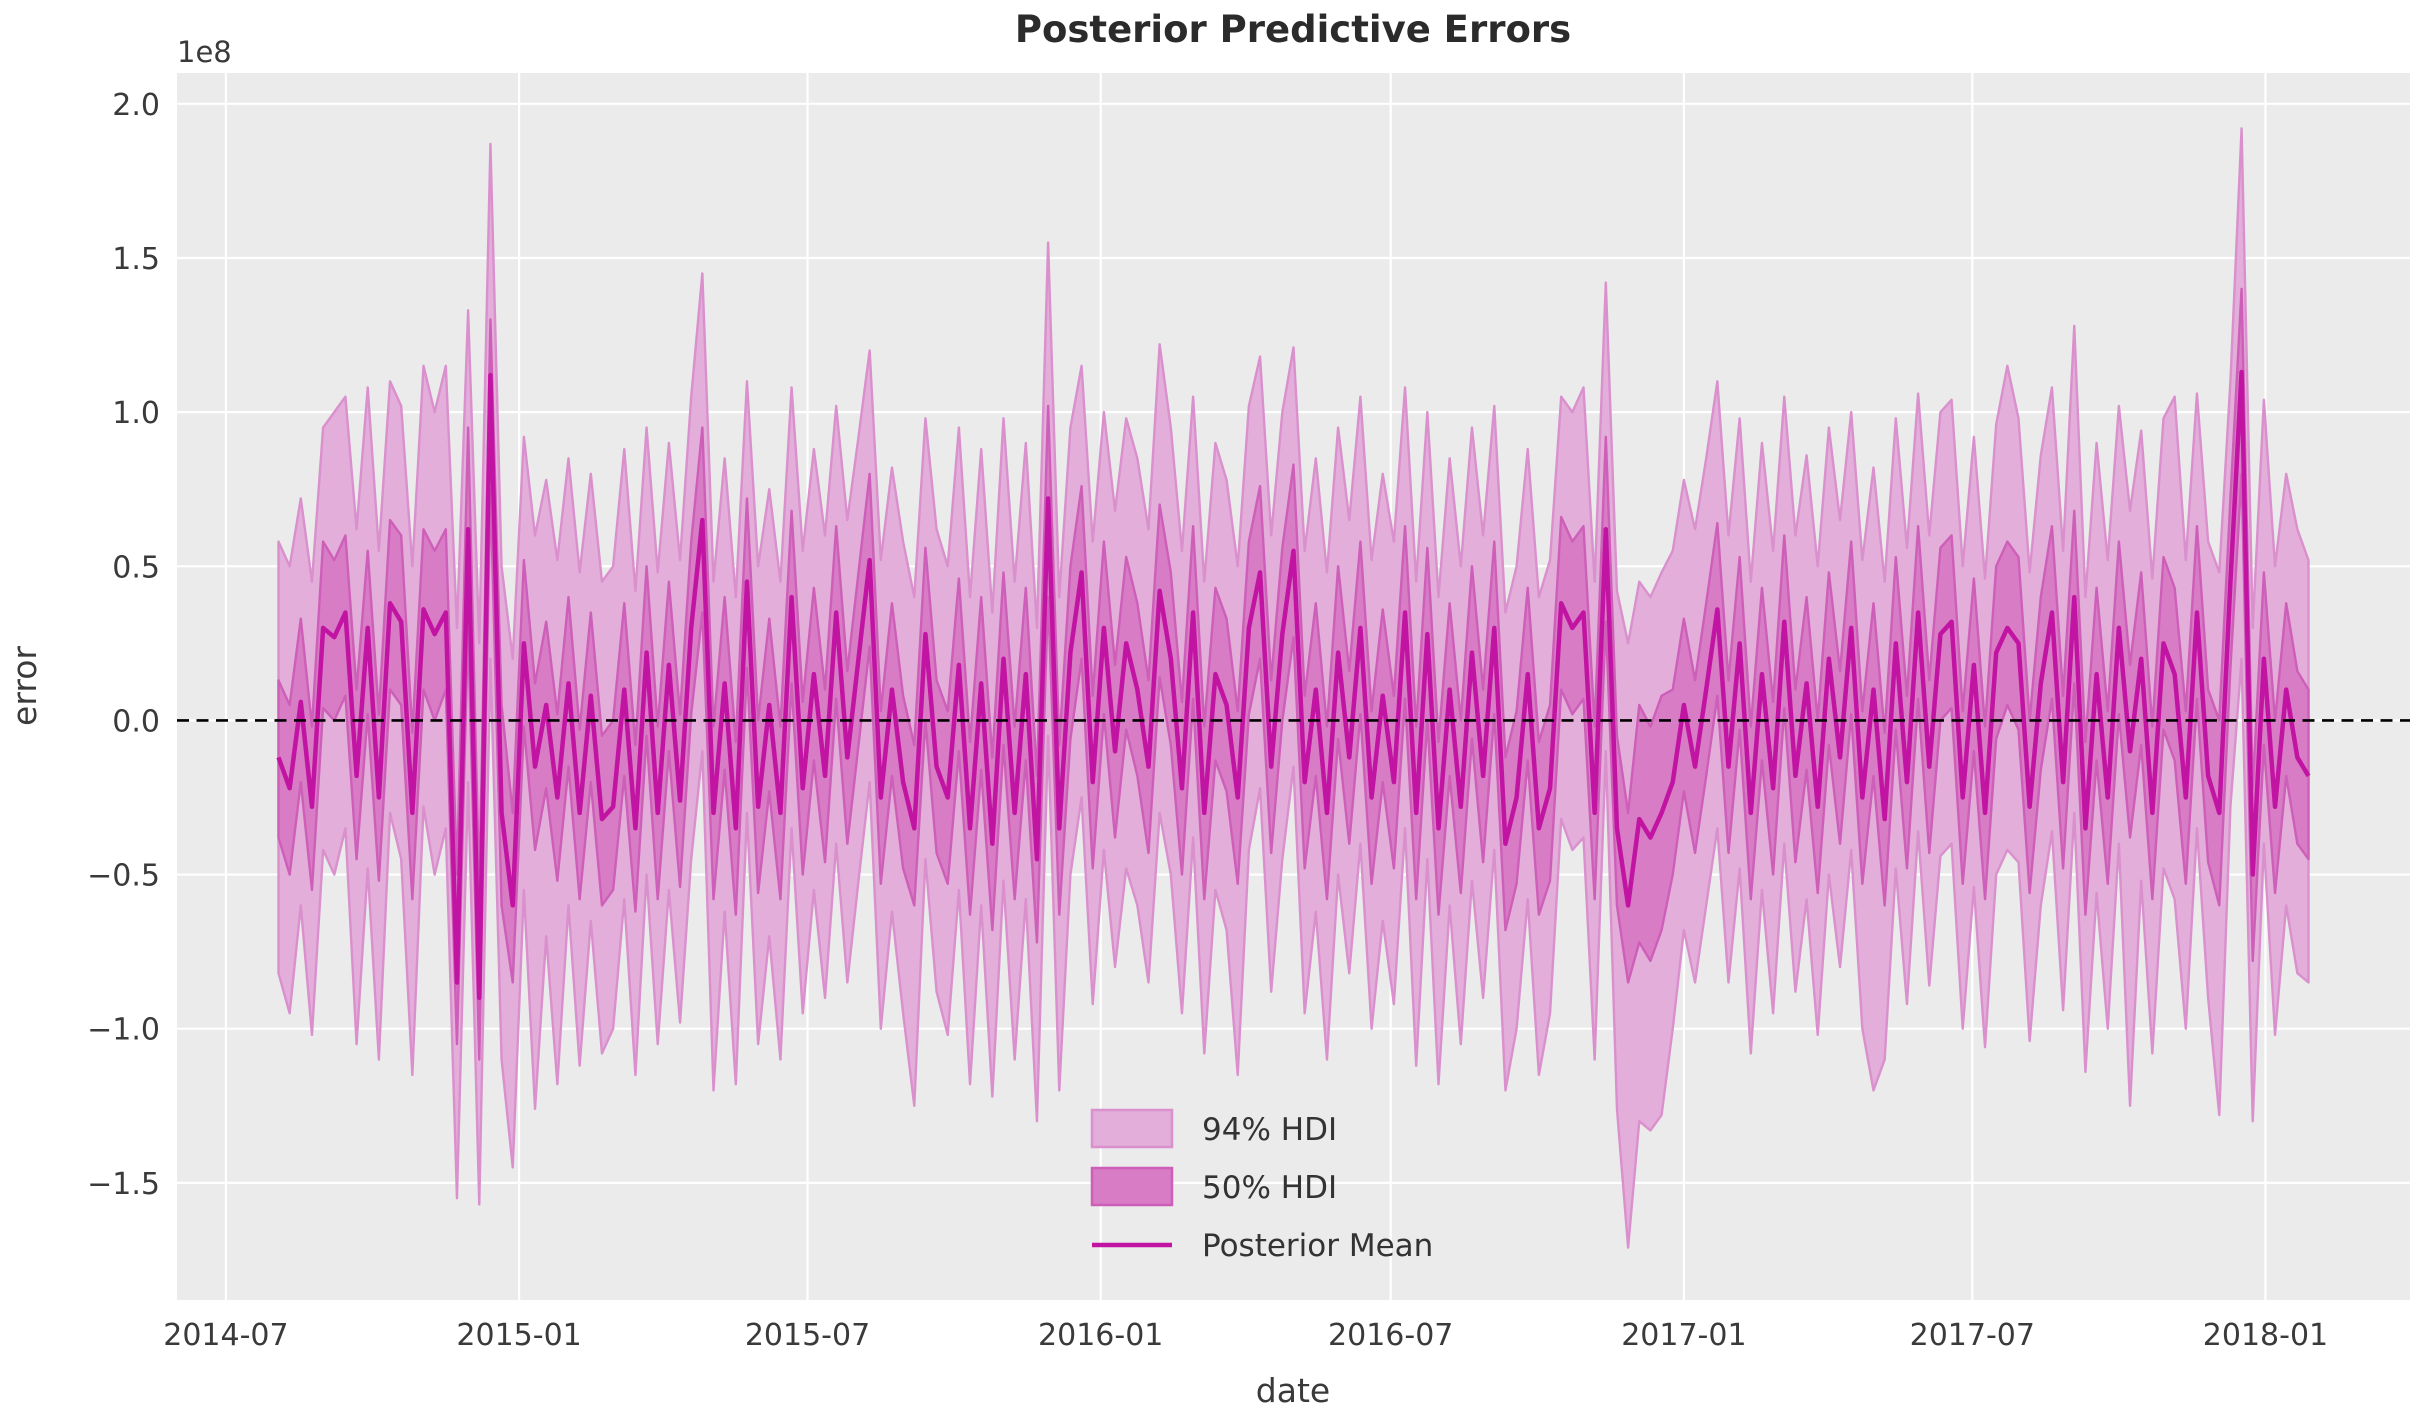 The width and height of the screenshot is (2423, 1427). I want to click on legend-swatch-50-hdi, so click(1132, 1186).